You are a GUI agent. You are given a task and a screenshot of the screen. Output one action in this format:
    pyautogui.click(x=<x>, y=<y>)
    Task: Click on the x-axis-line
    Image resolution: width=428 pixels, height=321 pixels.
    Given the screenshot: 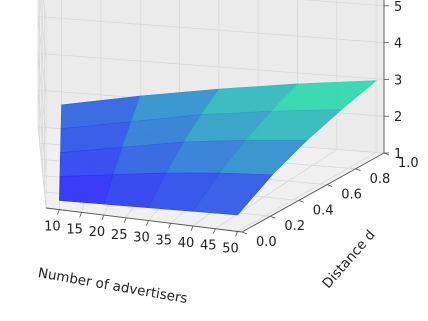 What is the action you would take?
    pyautogui.click(x=144, y=220)
    